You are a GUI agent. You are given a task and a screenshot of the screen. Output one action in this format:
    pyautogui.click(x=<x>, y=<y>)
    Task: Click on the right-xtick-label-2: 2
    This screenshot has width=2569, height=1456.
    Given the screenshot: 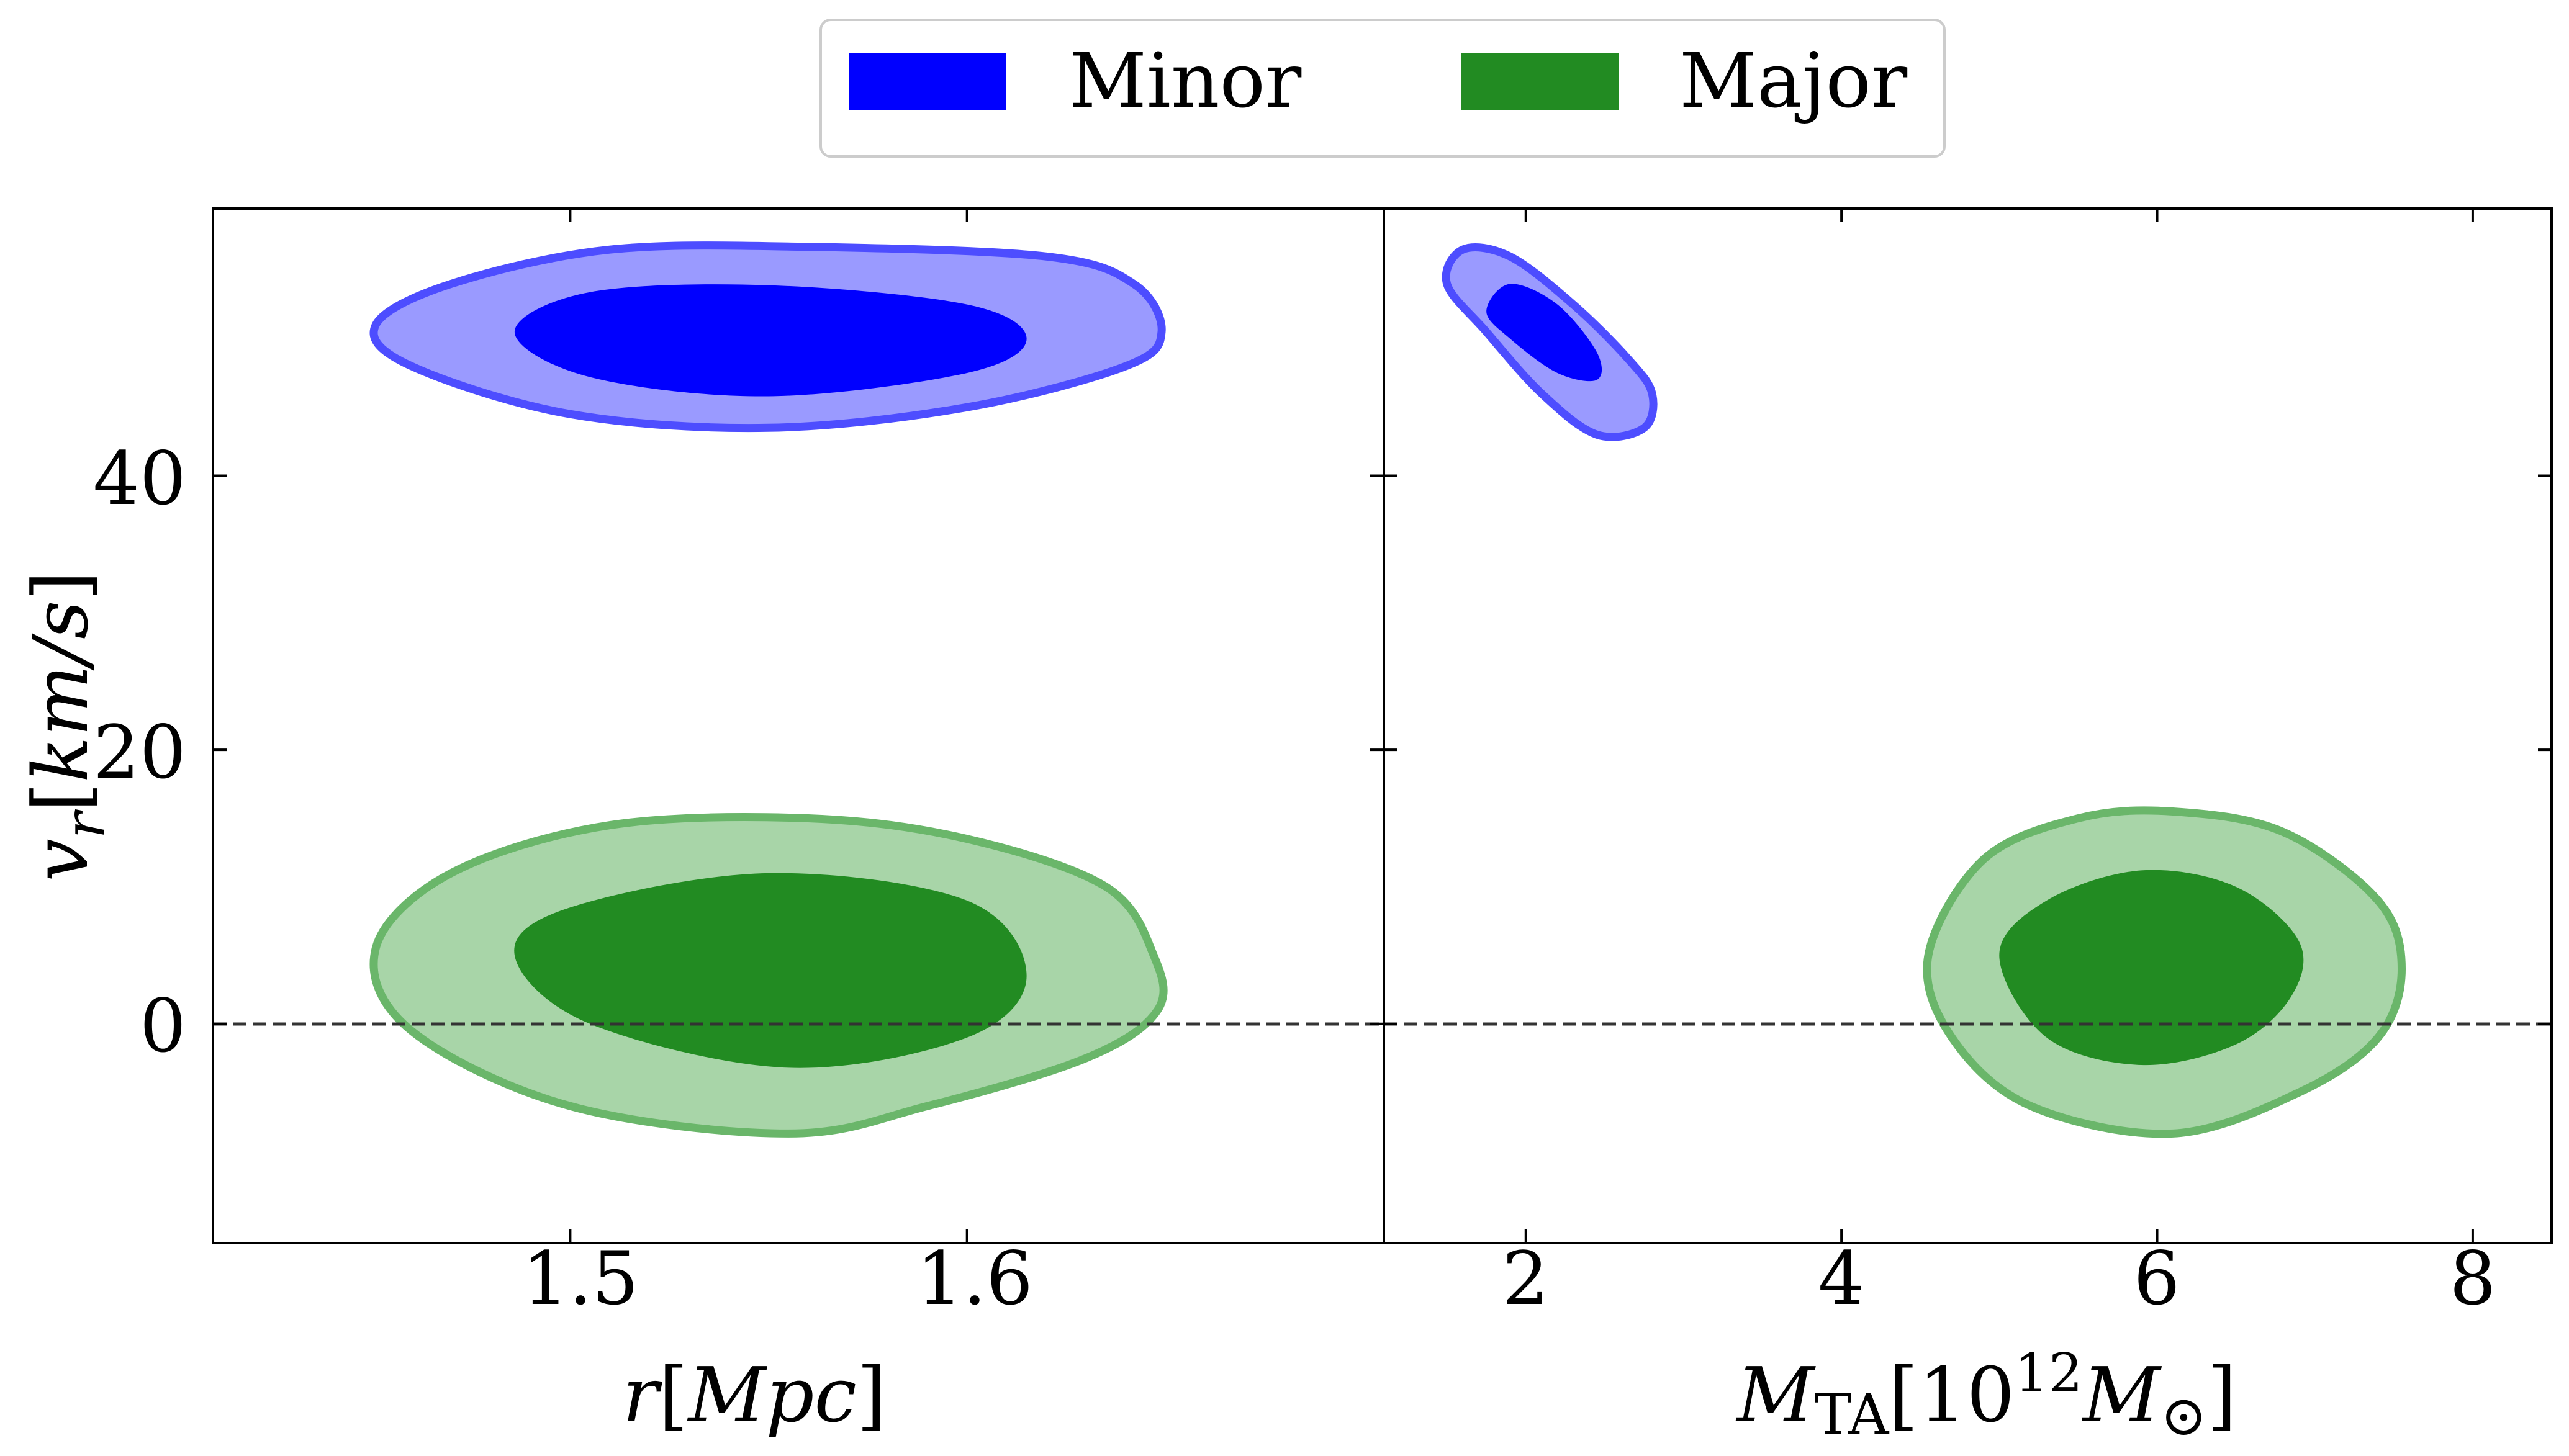 What is the action you would take?
    pyautogui.click(x=1525, y=1278)
    